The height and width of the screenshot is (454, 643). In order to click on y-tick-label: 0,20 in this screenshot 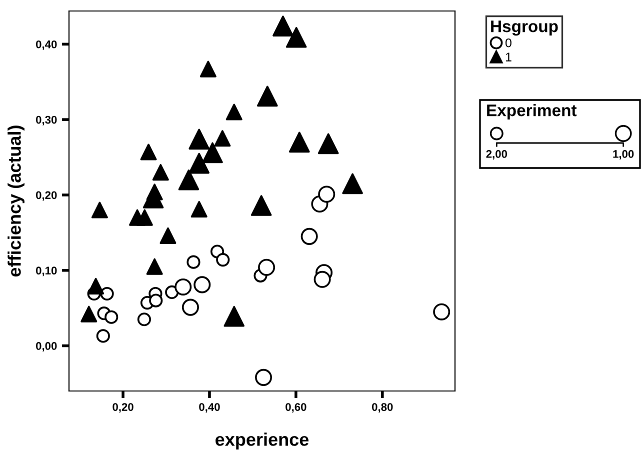, I will do `click(46, 196)`.